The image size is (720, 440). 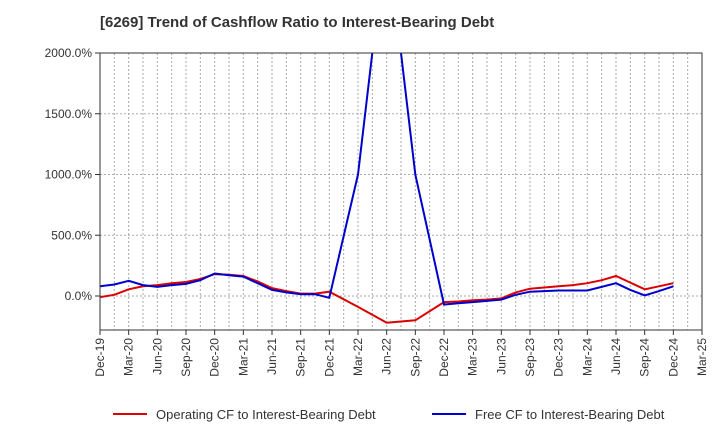 What do you see at coordinates (645, 357) in the screenshot?
I see `x-tick-label: Sep-24` at bounding box center [645, 357].